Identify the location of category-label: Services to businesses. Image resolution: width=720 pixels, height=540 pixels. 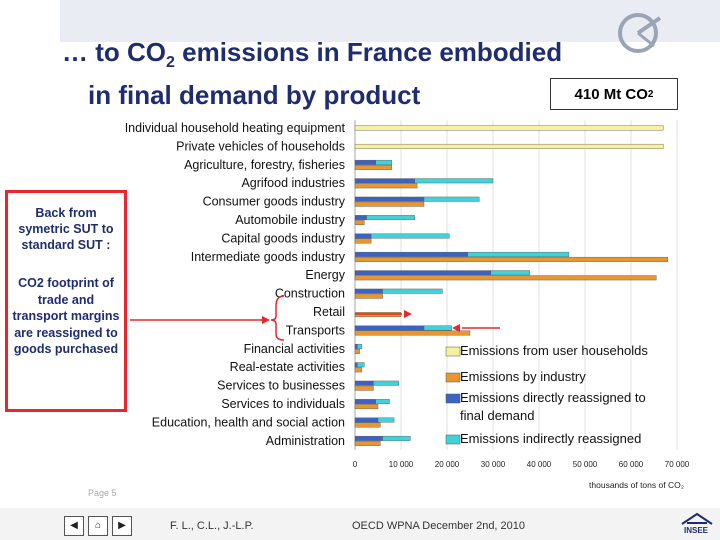
(281, 386).